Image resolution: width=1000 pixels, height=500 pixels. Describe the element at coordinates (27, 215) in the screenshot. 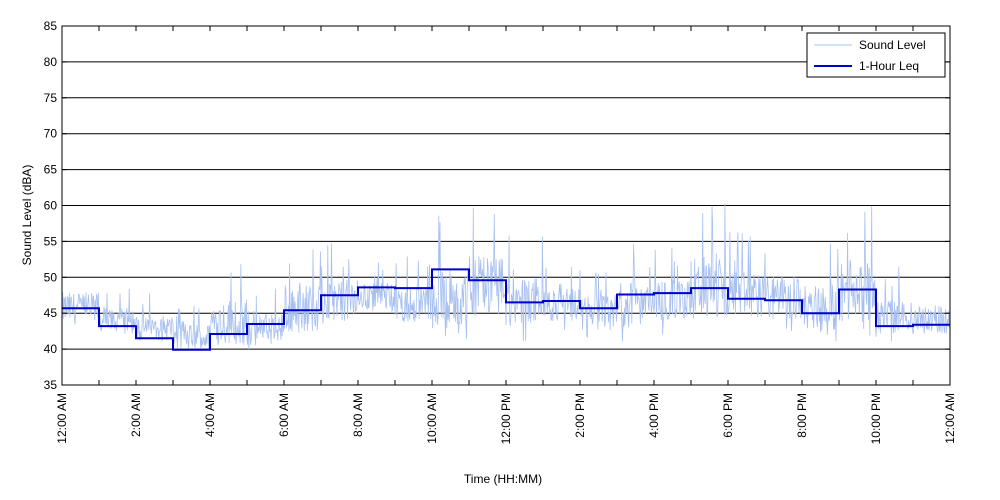

I see `y-axis-label: Sound Level (dBA)` at that location.